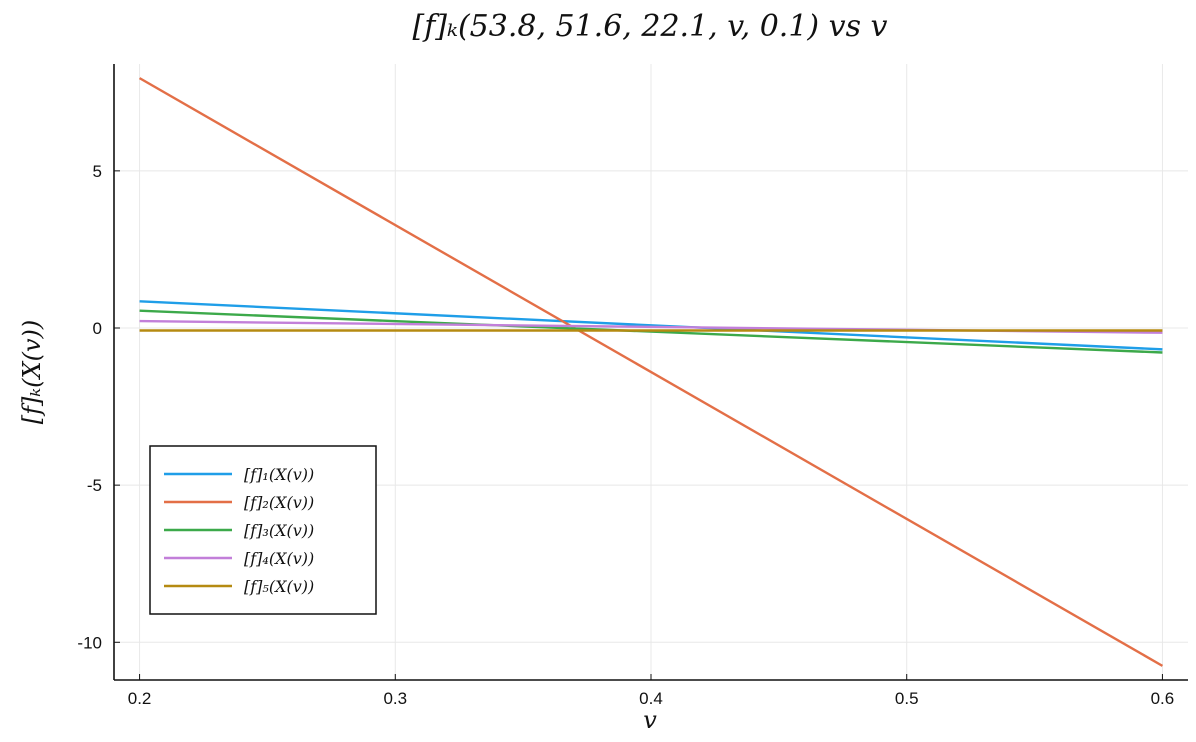 The height and width of the screenshot is (742, 1196). What do you see at coordinates (279, 530) in the screenshot?
I see `legend-label-3: [f]₃(X(v))` at bounding box center [279, 530].